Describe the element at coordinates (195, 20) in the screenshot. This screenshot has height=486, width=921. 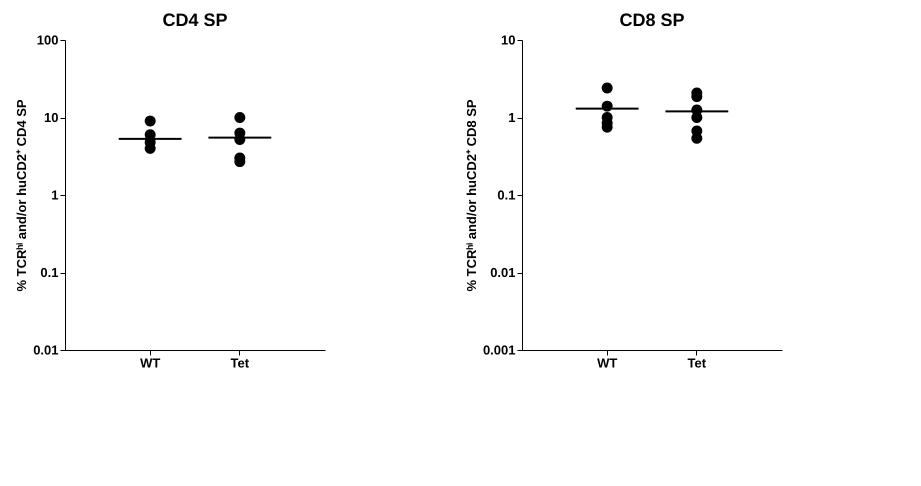
I see `chart-title: CD4 SP` at that location.